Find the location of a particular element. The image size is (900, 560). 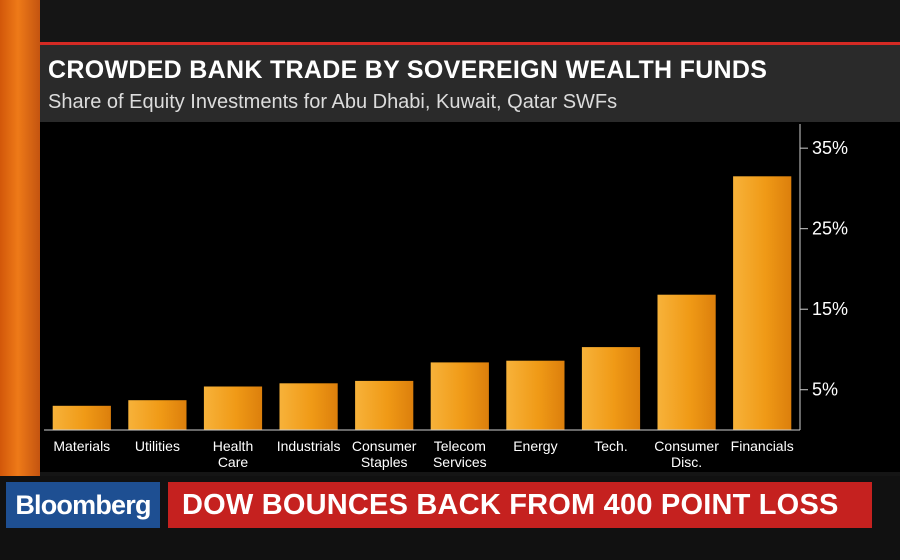

x-tick-label: Tech. is located at coordinates (610, 446).